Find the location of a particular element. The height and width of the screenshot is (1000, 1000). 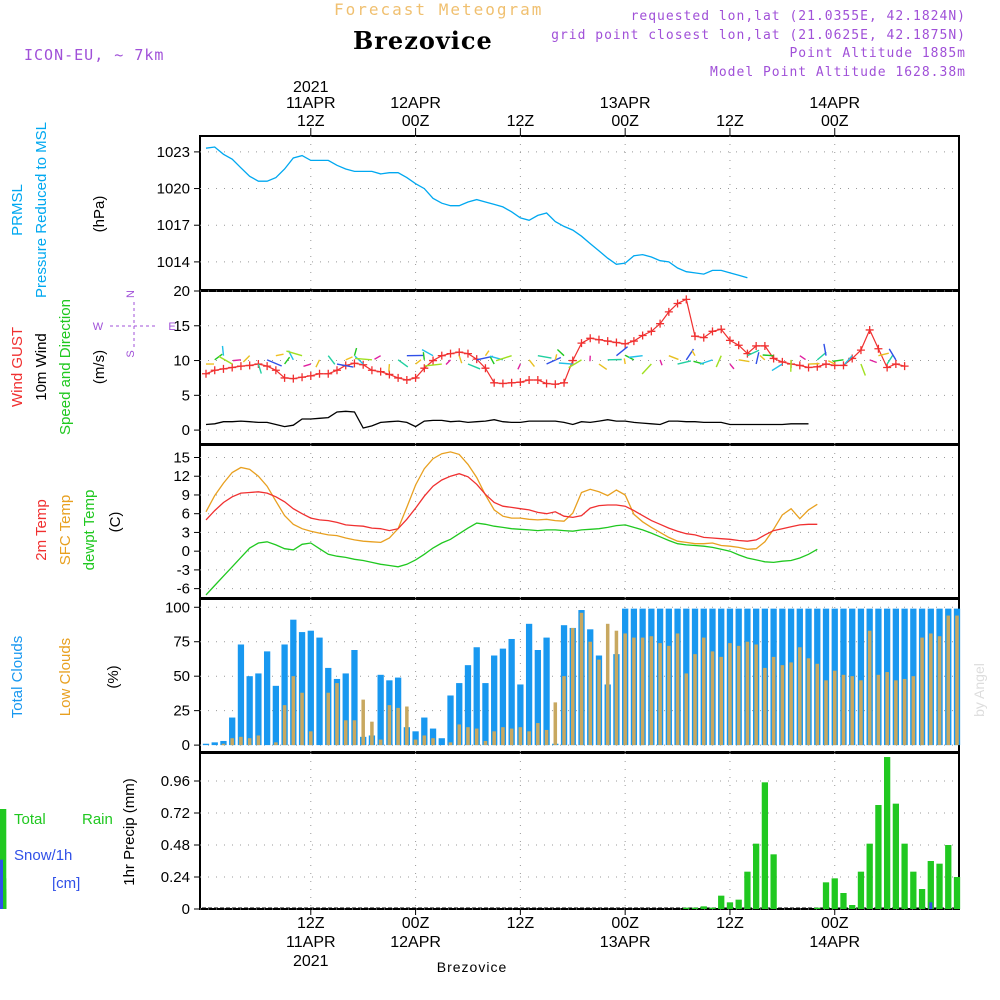

sfc-temp-line is located at coordinates (511, 500).